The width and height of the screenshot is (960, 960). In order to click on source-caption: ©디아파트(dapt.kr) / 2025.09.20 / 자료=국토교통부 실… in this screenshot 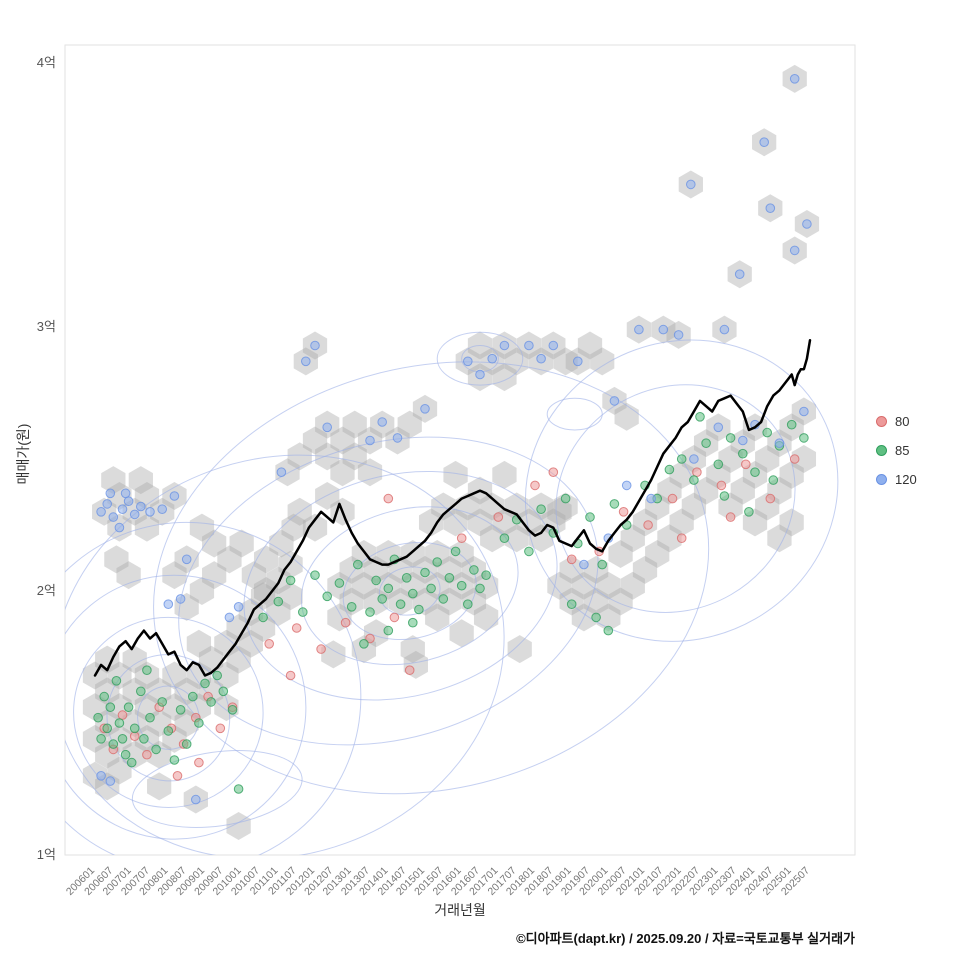, I will do `click(685, 938)`.